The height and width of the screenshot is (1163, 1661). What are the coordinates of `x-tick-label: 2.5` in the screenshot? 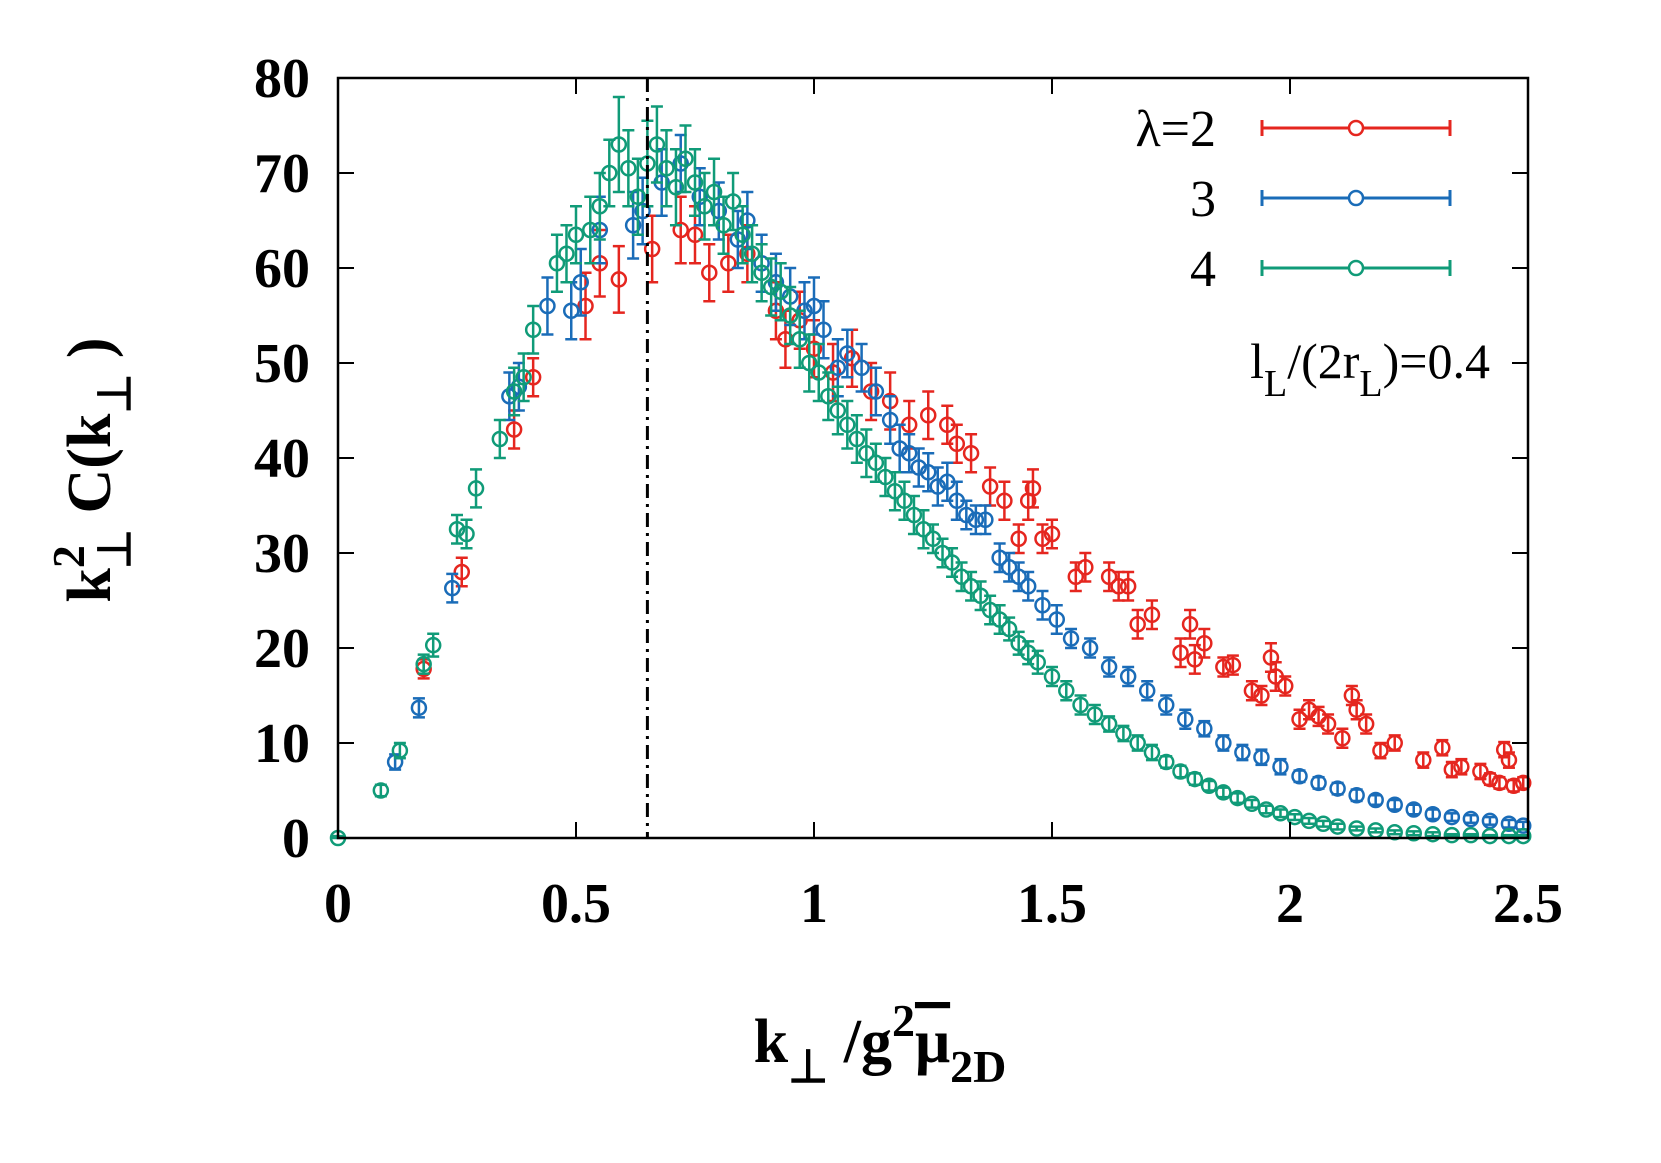 It's located at (1528, 904).